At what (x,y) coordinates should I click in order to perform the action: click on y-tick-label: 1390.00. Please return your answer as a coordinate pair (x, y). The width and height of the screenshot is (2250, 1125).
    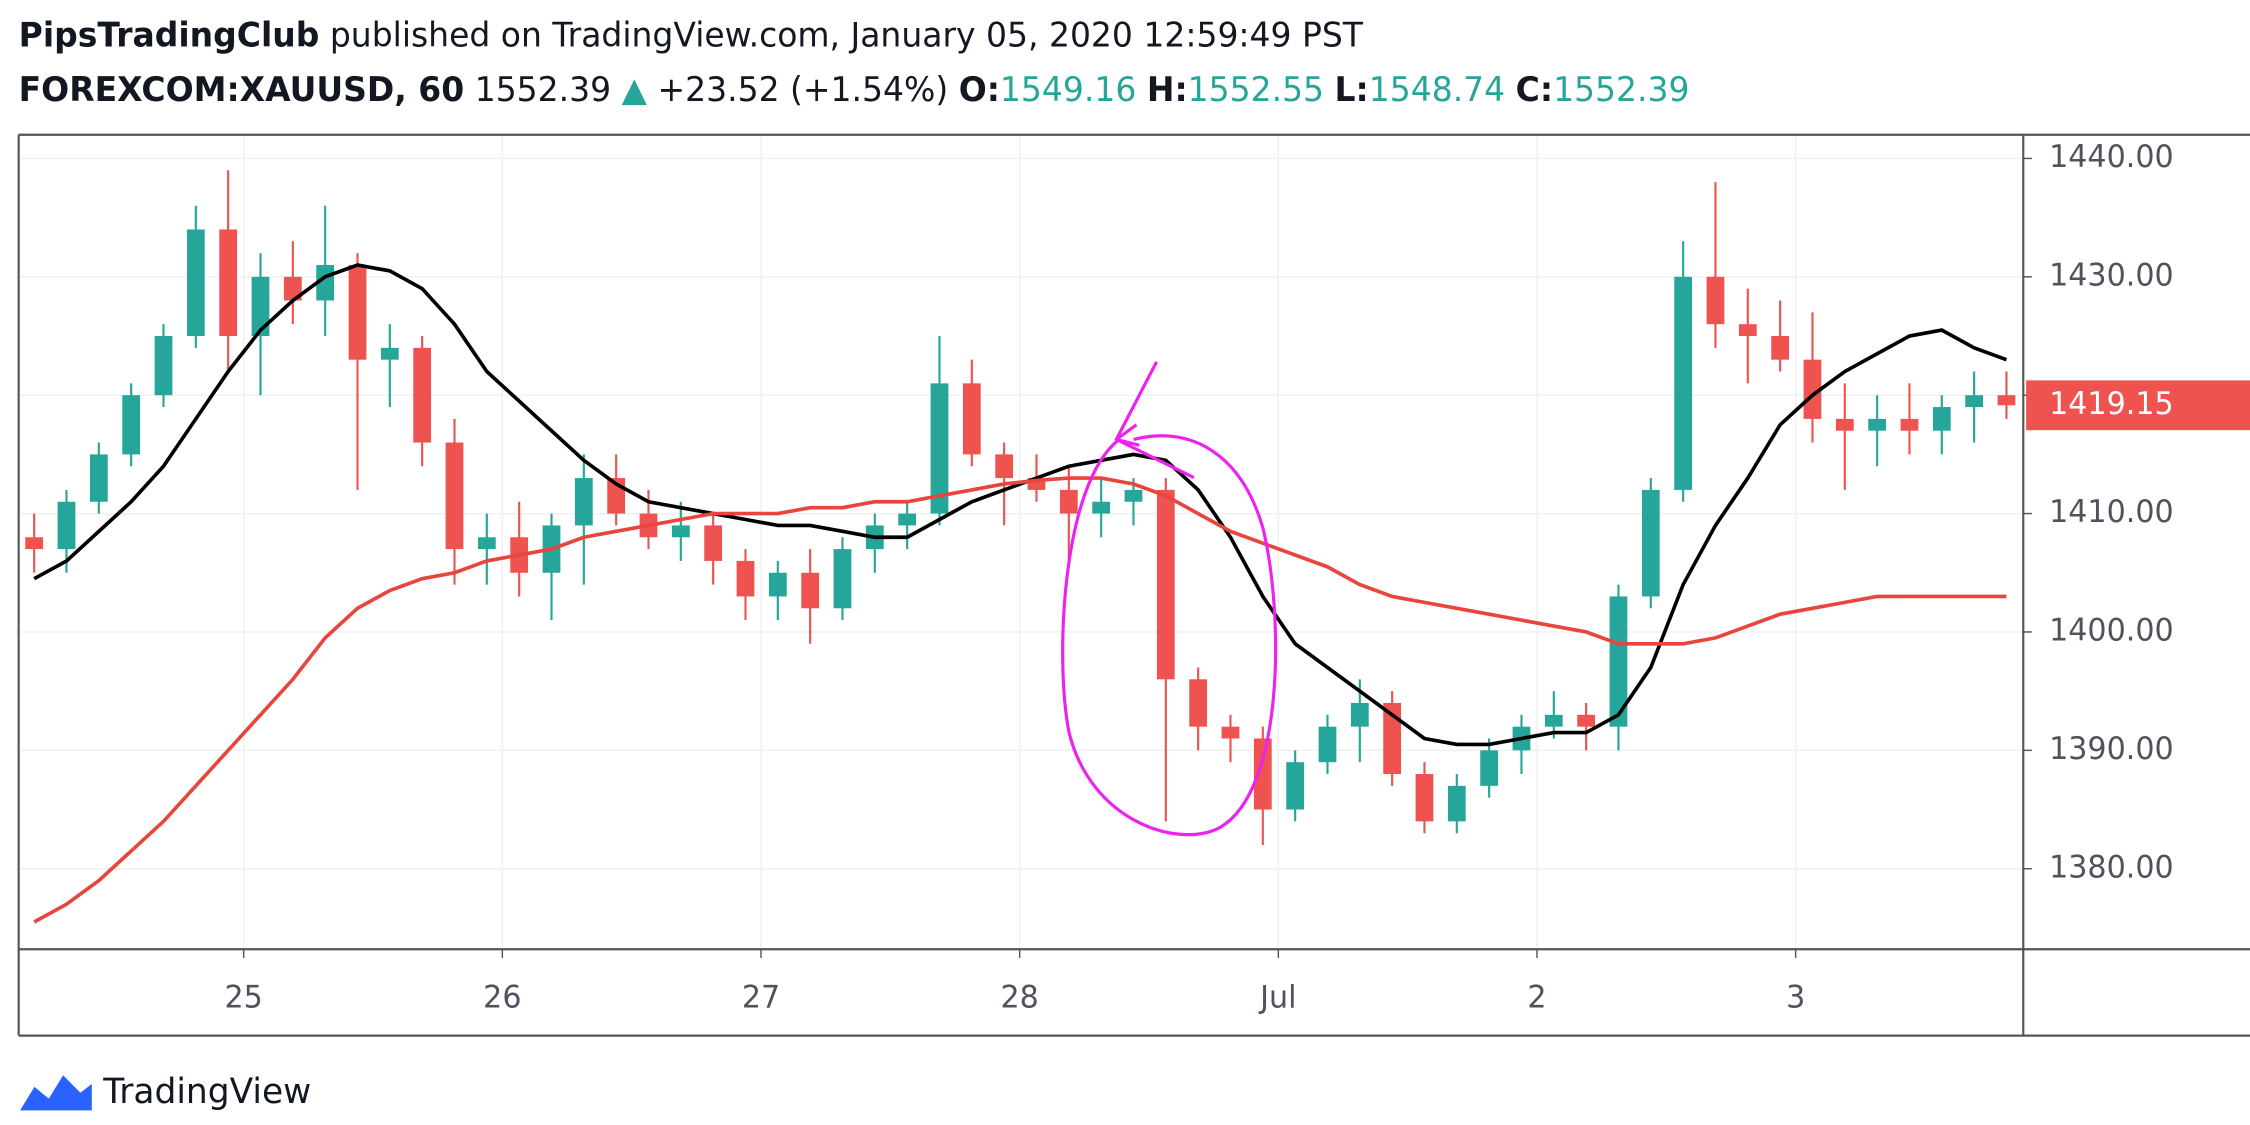
    Looking at the image, I should click on (2111, 749).